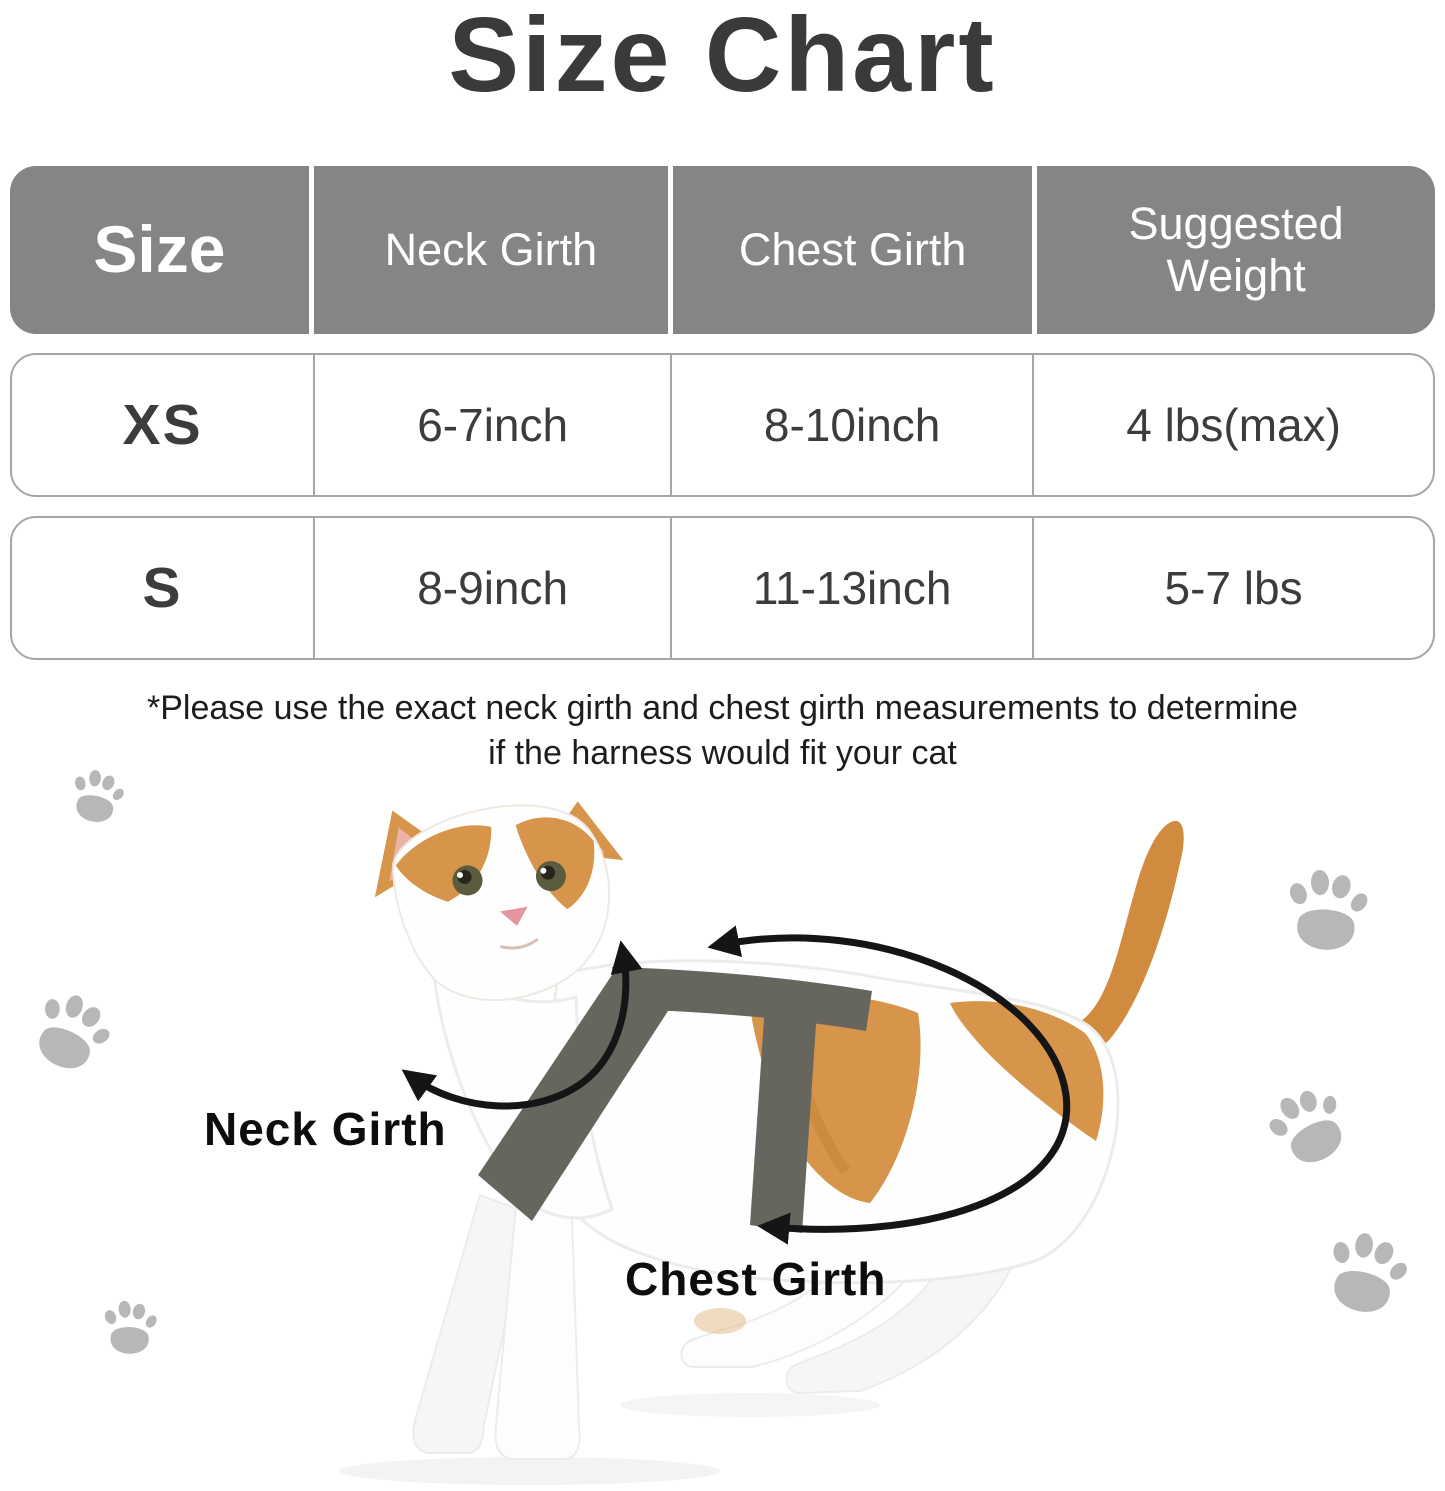 The image size is (1445, 1491). What do you see at coordinates (162, 425) in the screenshot?
I see `cell-size: XS` at bounding box center [162, 425].